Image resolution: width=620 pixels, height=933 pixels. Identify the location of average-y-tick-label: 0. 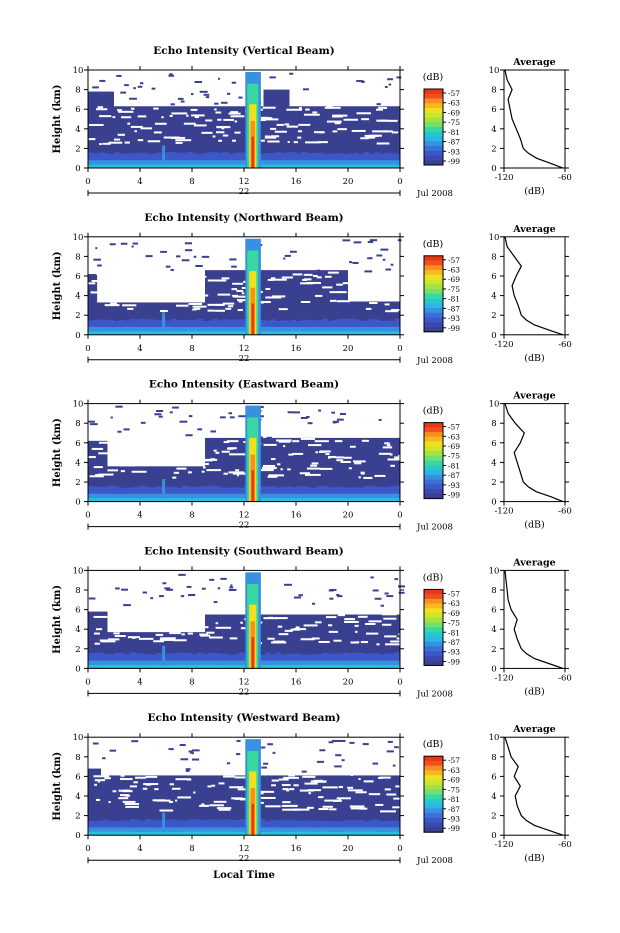
(493, 836).